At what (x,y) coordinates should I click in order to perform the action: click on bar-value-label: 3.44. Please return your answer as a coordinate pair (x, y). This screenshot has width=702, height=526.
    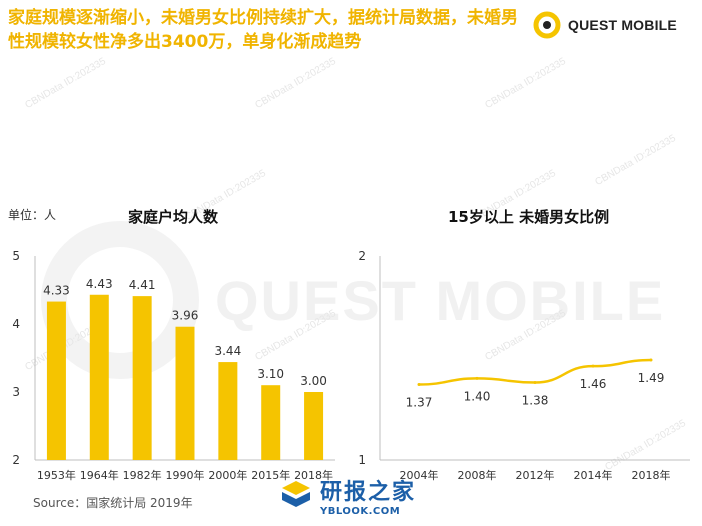
    Looking at the image, I should click on (227, 351).